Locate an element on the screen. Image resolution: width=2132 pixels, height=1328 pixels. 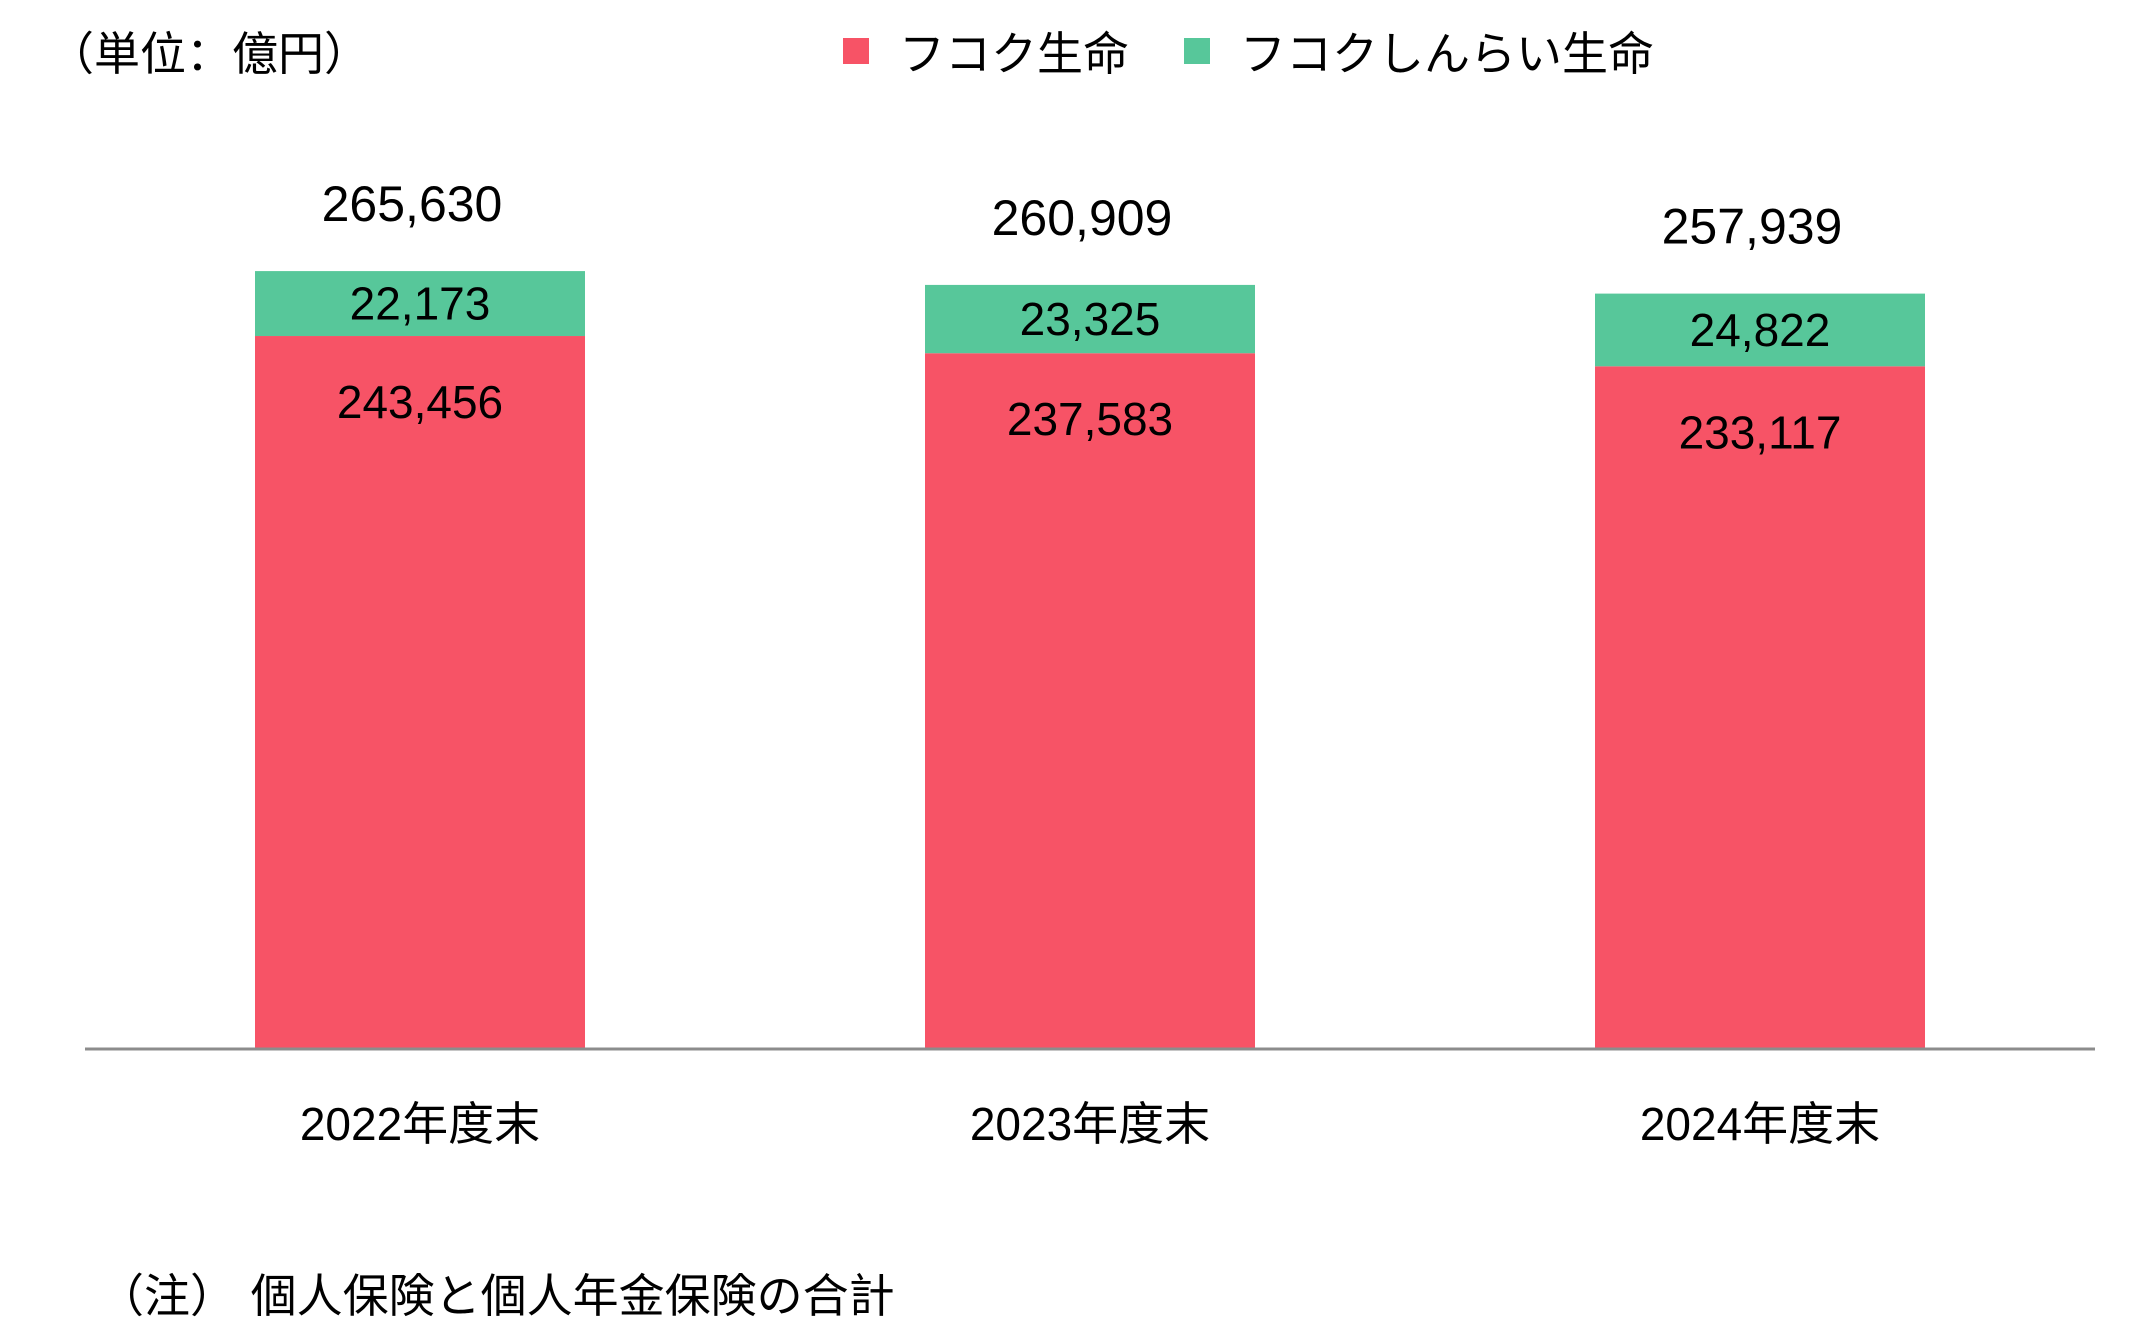
legend-label-shinrai: フコクしんらい生命 is located at coordinates (1447, 54).